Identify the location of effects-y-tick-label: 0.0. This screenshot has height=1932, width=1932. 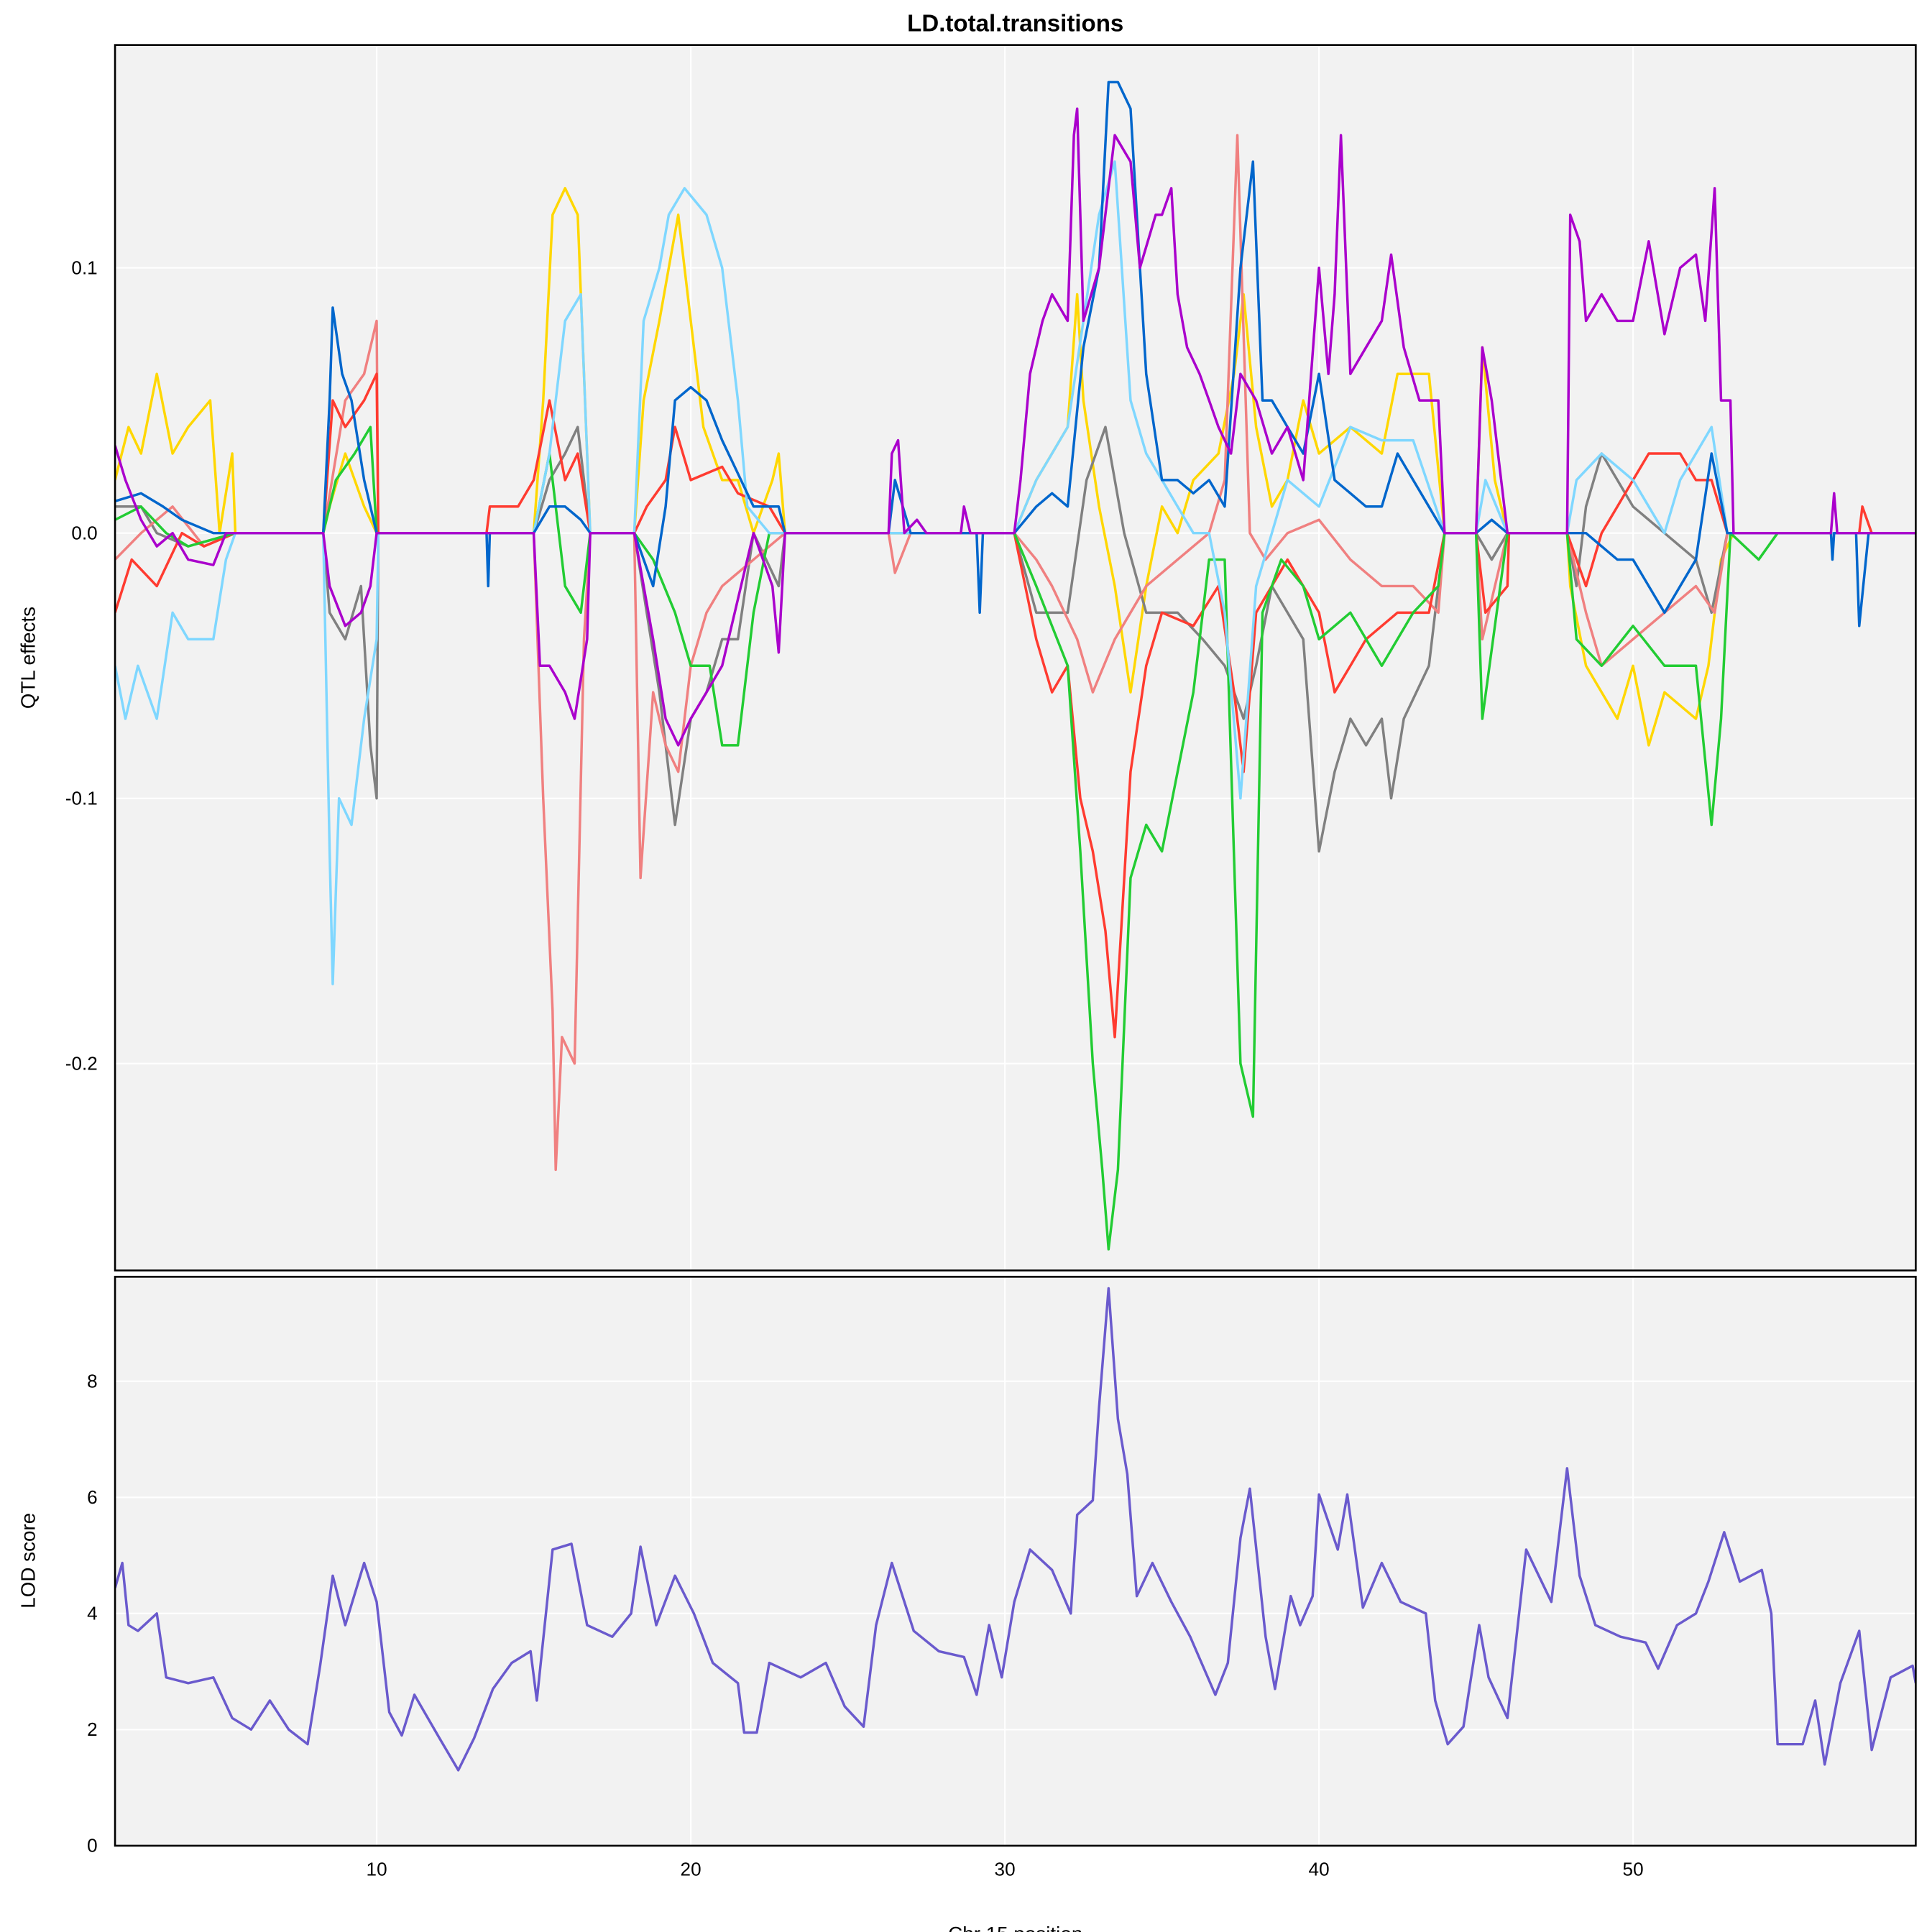
(84, 532).